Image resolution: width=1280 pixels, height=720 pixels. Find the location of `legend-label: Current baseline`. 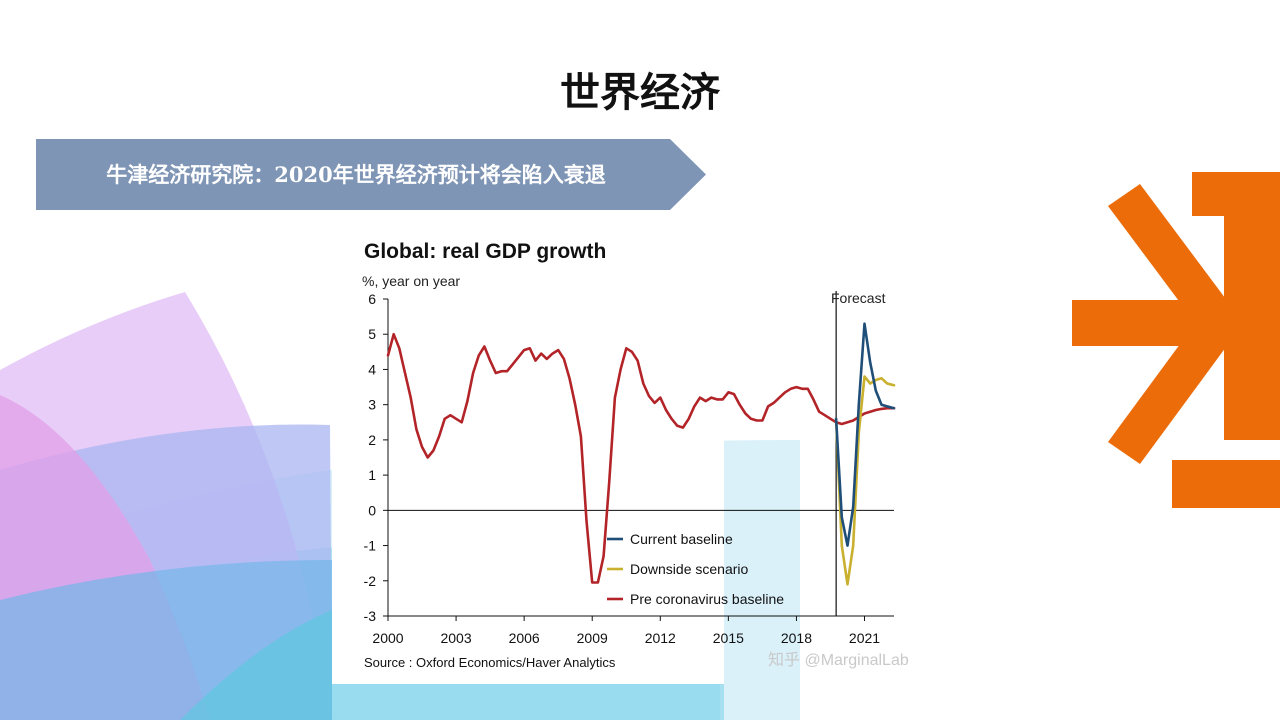

legend-label: Current baseline is located at coordinates (681, 539).